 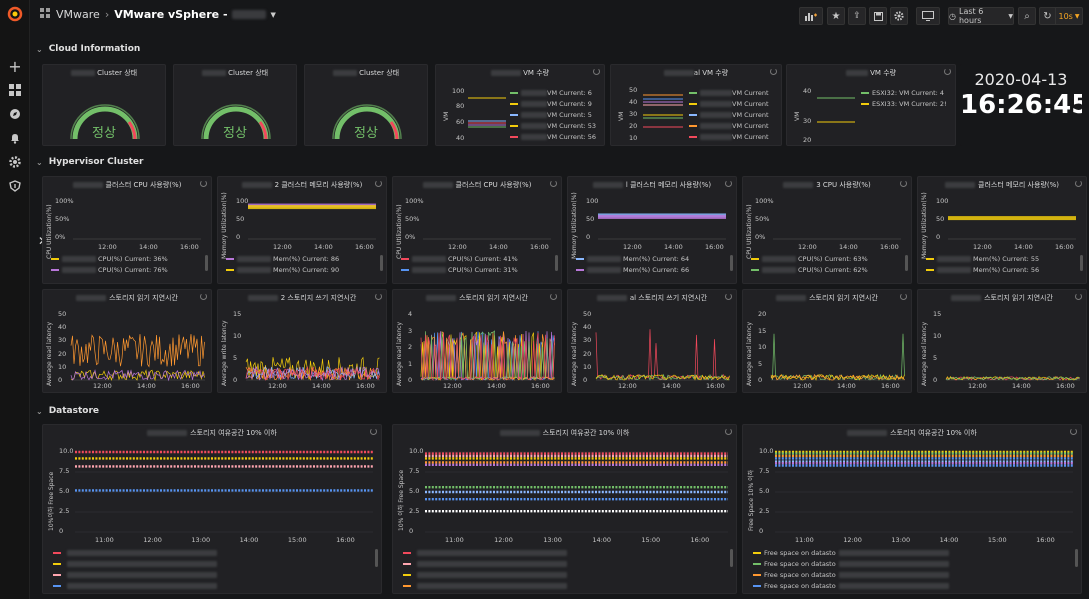 I want to click on configuration-gear-icon, so click(x=15, y=162).